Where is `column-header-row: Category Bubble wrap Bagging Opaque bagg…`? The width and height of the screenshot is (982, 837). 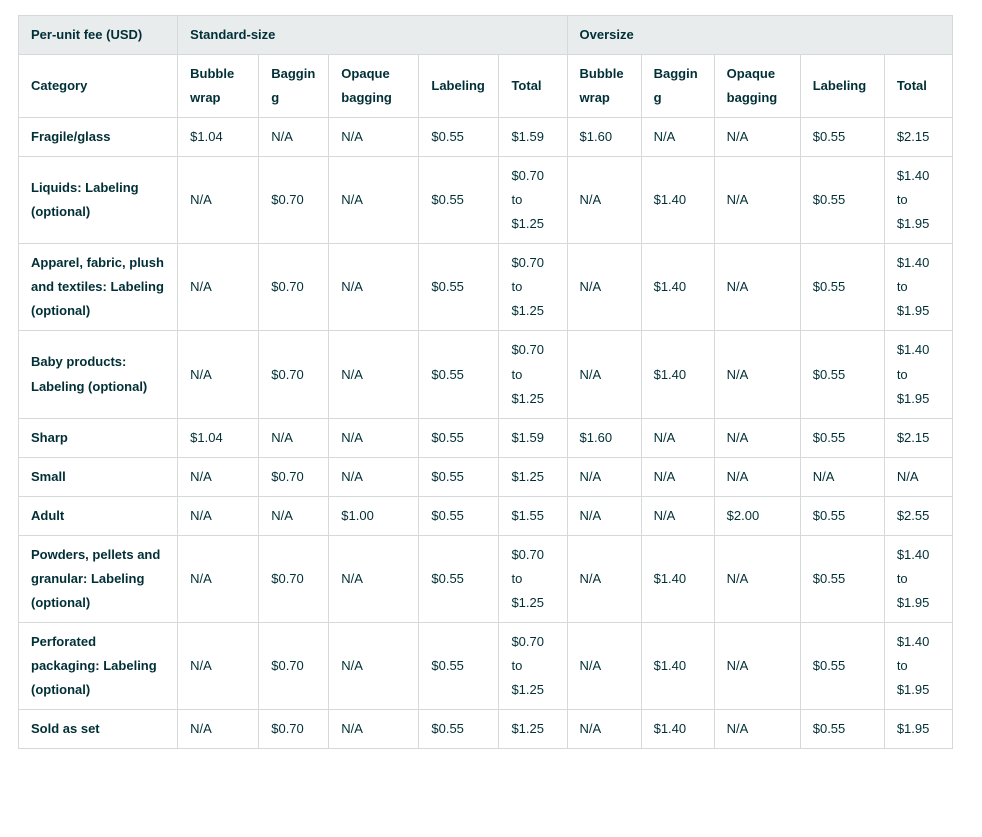 column-header-row: Category Bubble wrap Bagging Opaque bagg… is located at coordinates (485, 86).